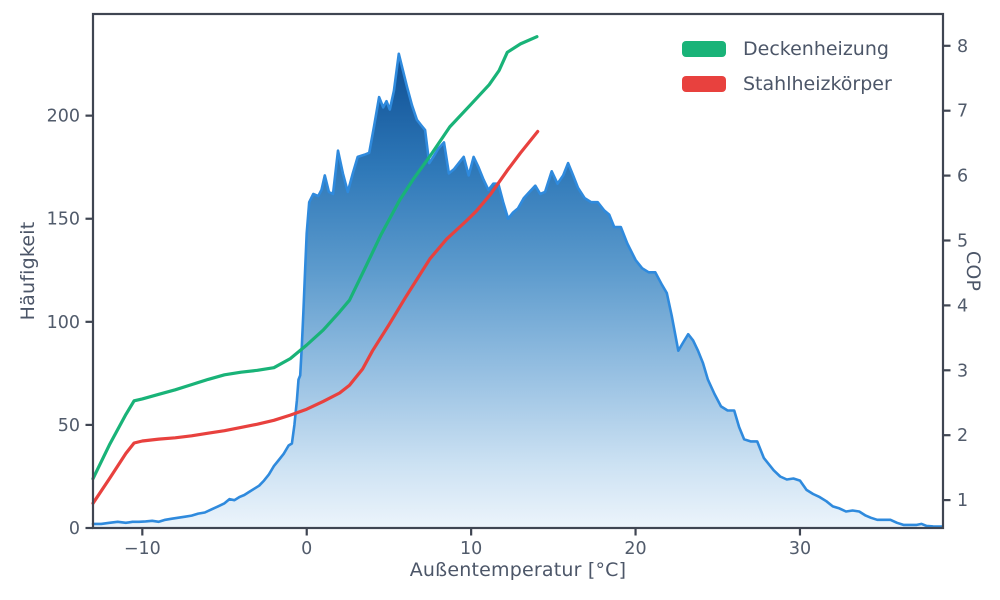 This screenshot has height=600, width=1000. I want to click on y-right-tick-label: 5, so click(962, 241).